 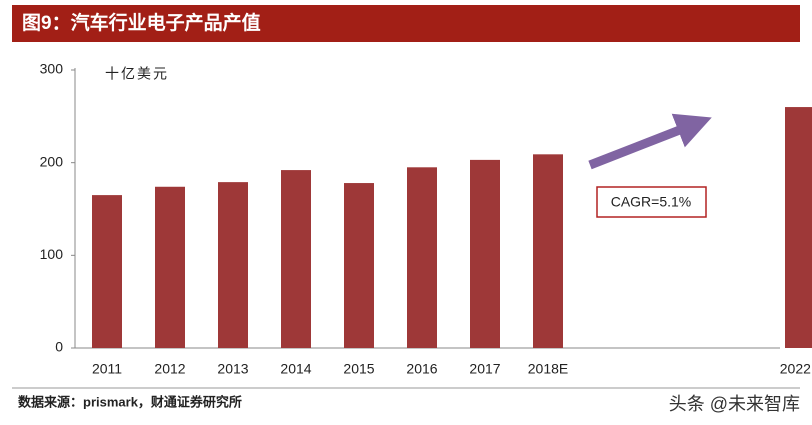 I want to click on x-tick-label: 2012, so click(x=169, y=369).